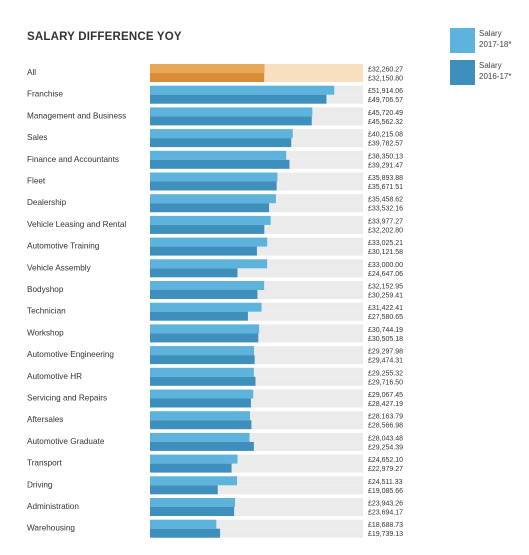  I want to click on value-label-2017-transport: £24,652.10, so click(385, 460).